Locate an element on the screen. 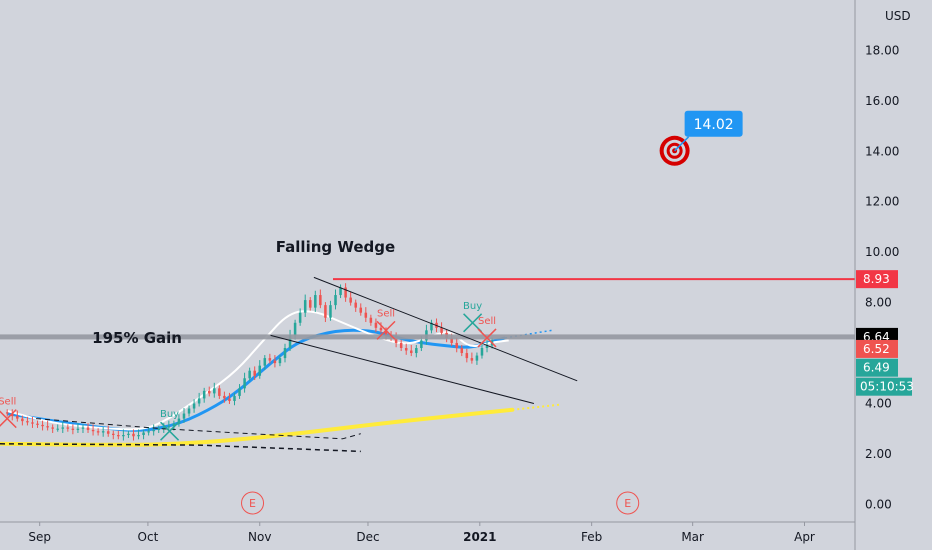  target-icon is located at coordinates (674, 150).